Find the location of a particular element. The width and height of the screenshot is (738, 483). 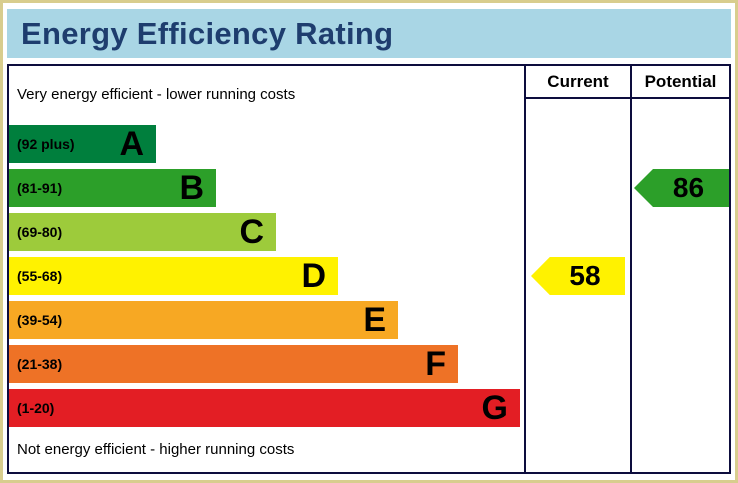

current-rating-arrow: 58 is located at coordinates (578, 276).